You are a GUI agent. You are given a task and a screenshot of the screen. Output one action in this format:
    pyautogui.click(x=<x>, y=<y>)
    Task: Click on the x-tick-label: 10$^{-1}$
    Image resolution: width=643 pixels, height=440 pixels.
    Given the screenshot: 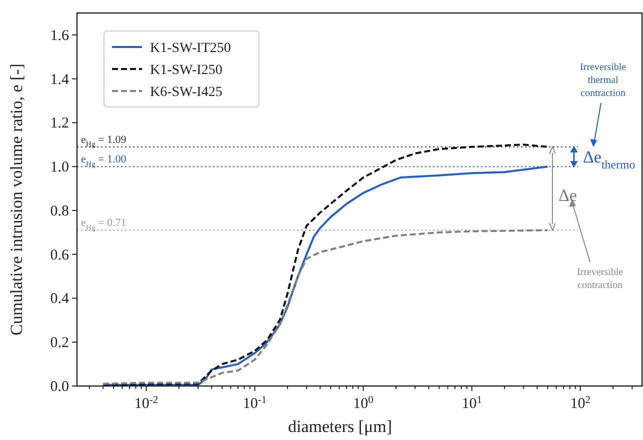 What is the action you would take?
    pyautogui.click(x=254, y=403)
    